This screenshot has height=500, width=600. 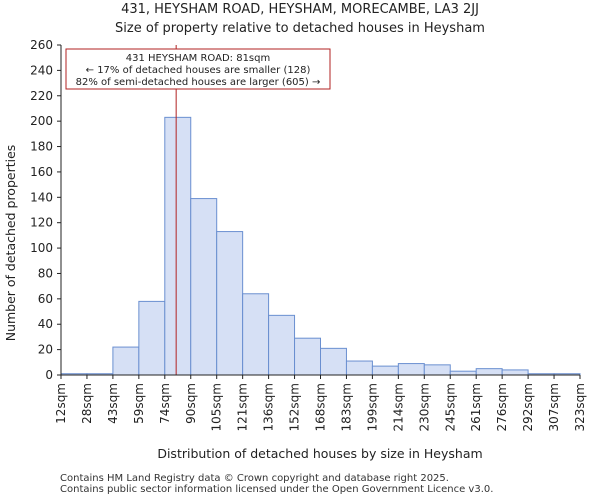 I want to click on y-ticks: 0 20 40 60 80 100 120 140 160 180 200 220 240 260, so click(x=45, y=210).